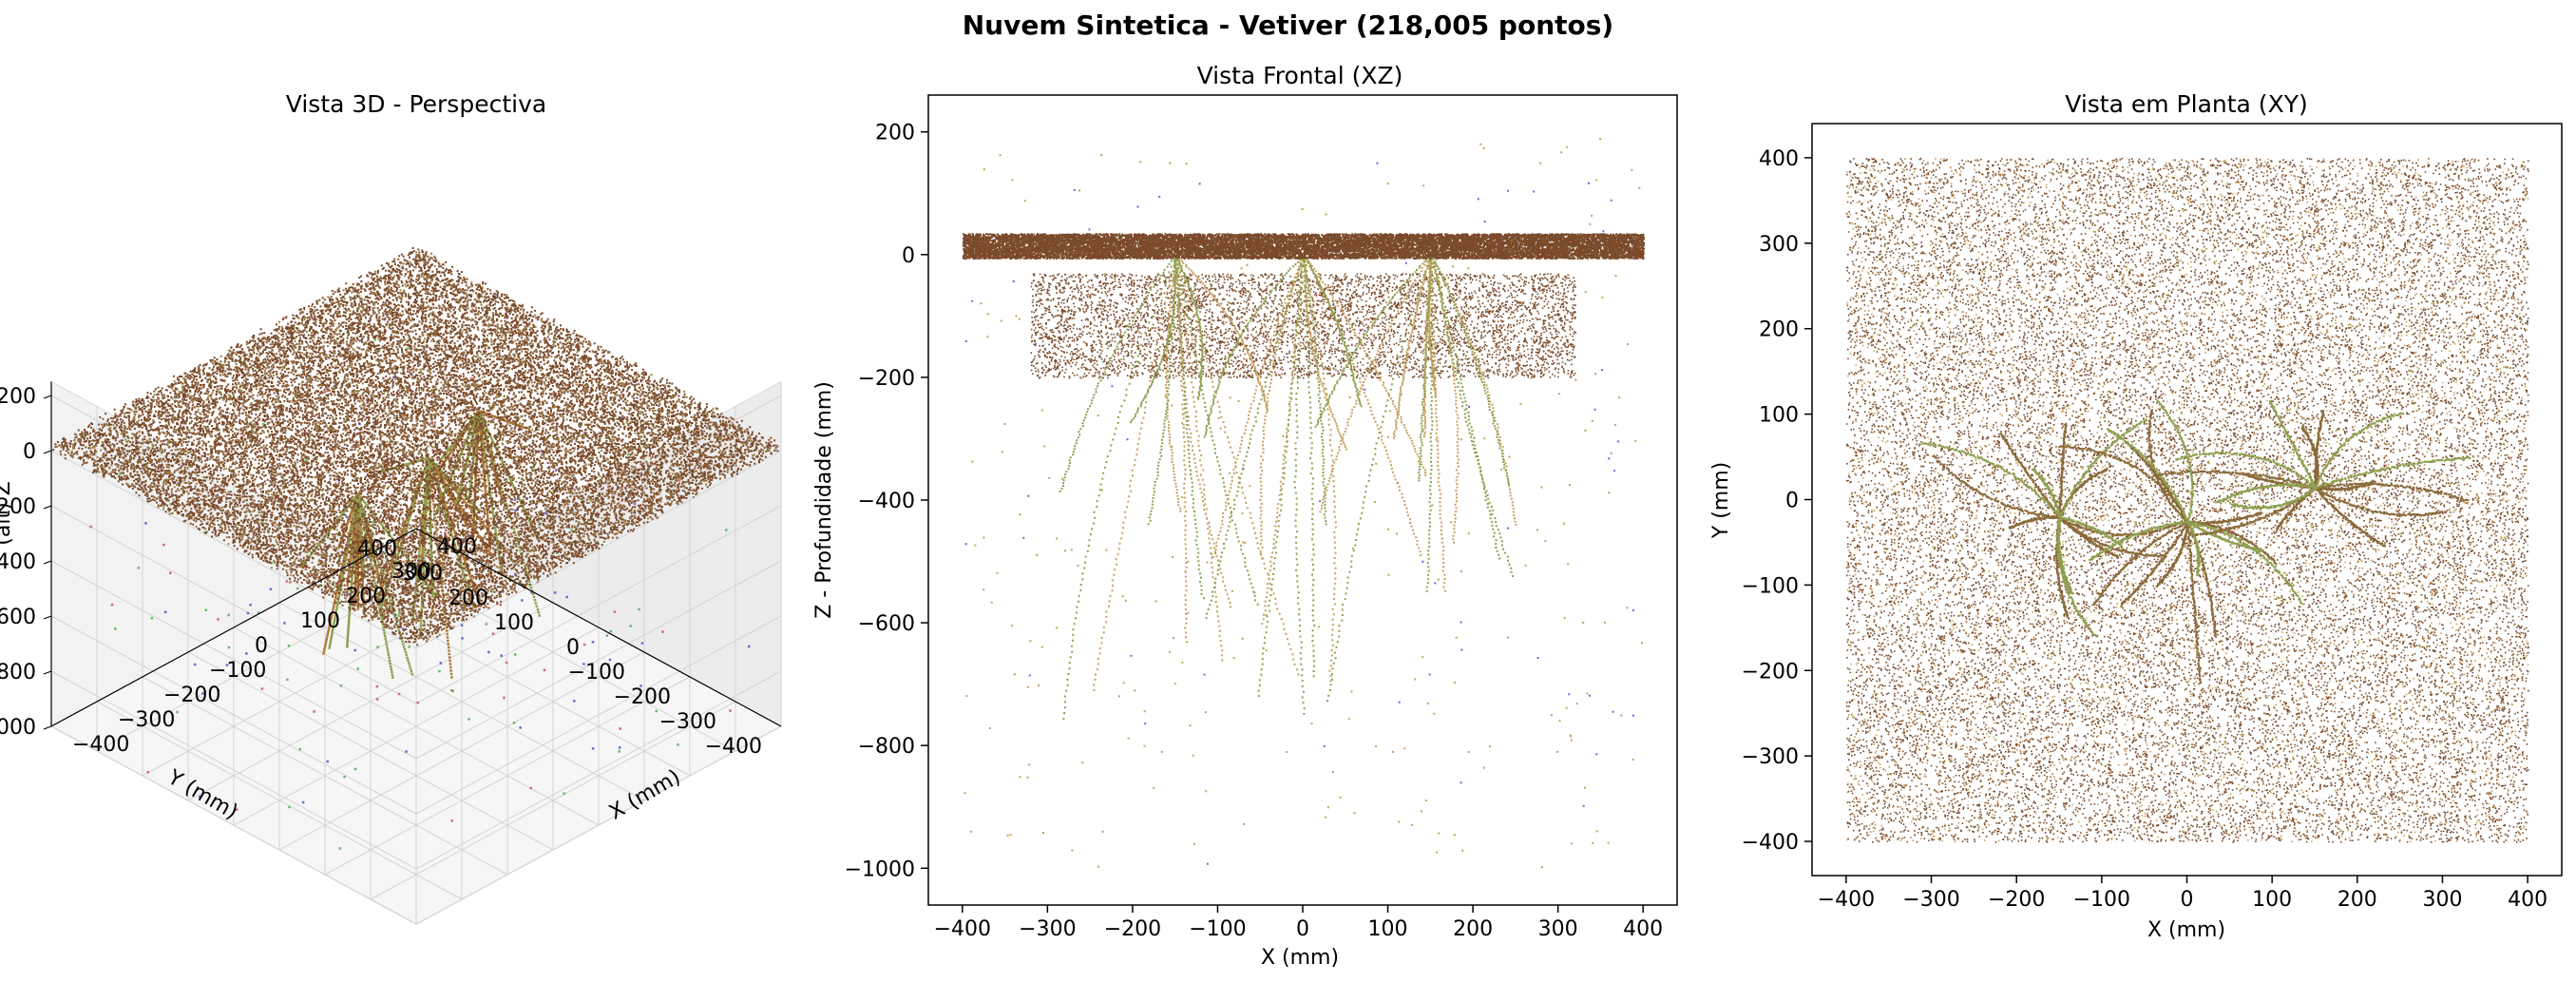  Describe the element at coordinates (1473, 929) in the screenshot. I see `xz-xtick-label: 200` at that location.